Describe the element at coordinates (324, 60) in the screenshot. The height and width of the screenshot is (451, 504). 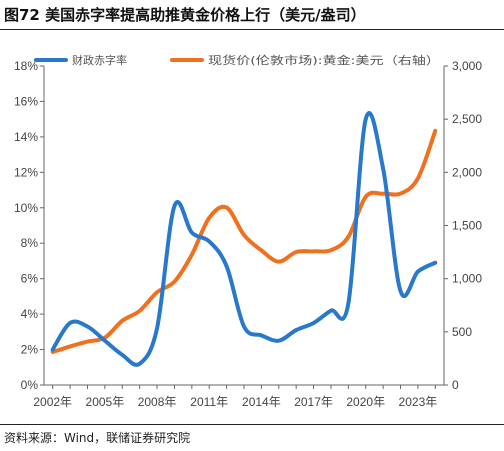
I see `legend-label-gold: 现货价(伦敦市场):黄金:美元（右轴）` at that location.